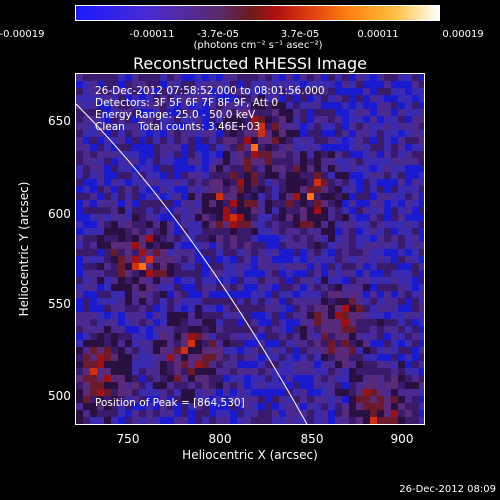  What do you see at coordinates (175, 115) in the screenshot?
I see `energy-range: Energy Range: 25.0 - 50.0 keV` at bounding box center [175, 115].